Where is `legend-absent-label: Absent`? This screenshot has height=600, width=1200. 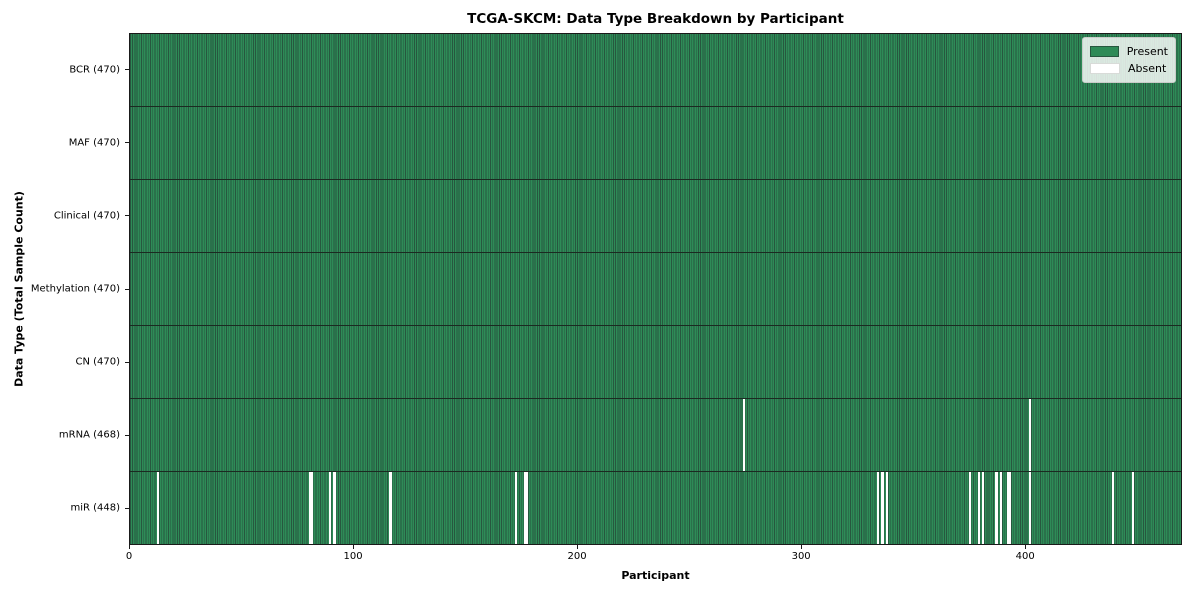 legend-absent-label: Absent is located at coordinates (1147, 68).